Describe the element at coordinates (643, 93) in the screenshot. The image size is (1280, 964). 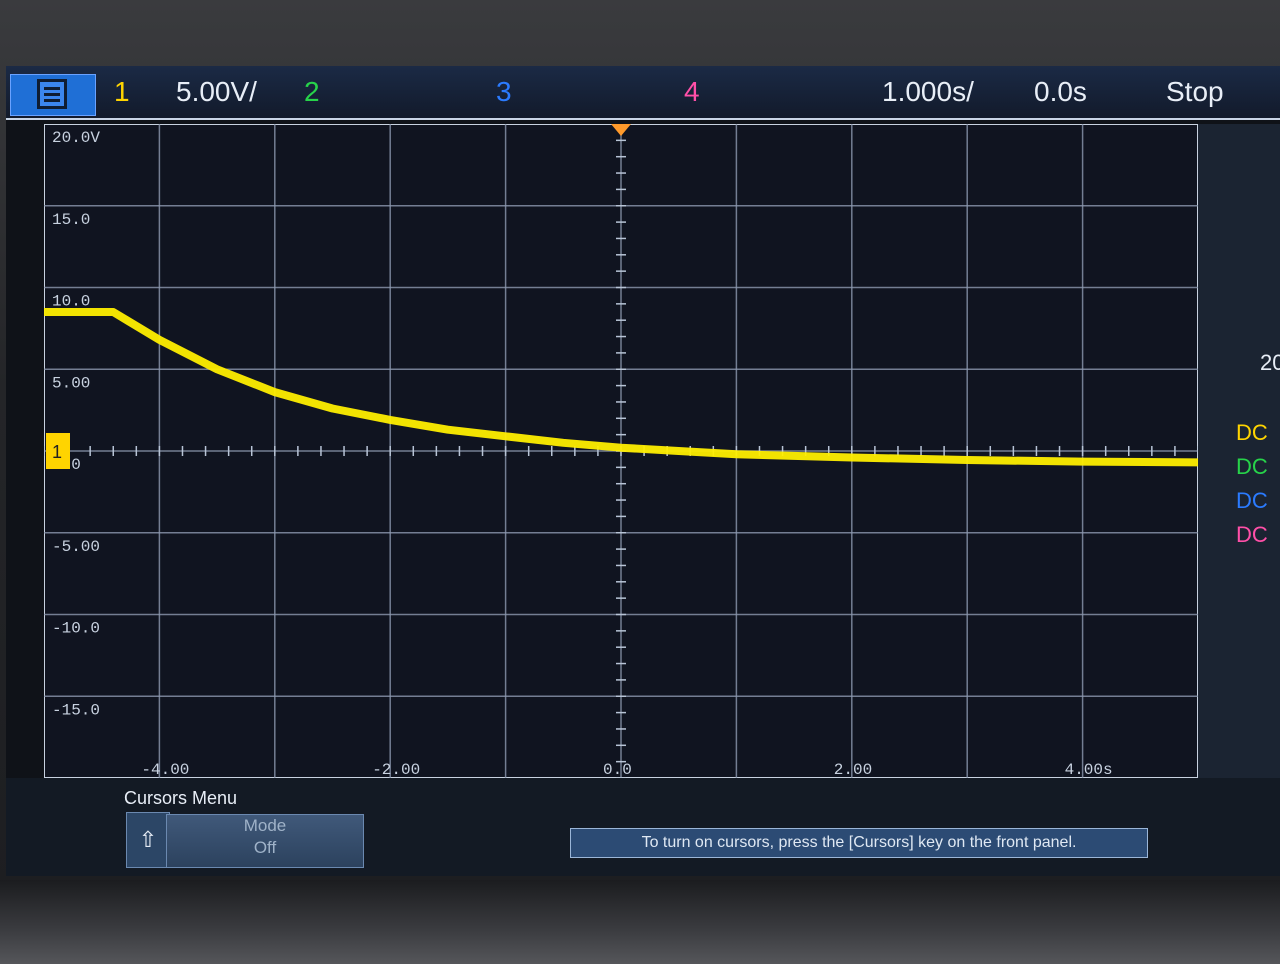
I see `status-bar: 1 5.00V/ 2 3 4 1.000s/ 0.0s Stop` at that location.